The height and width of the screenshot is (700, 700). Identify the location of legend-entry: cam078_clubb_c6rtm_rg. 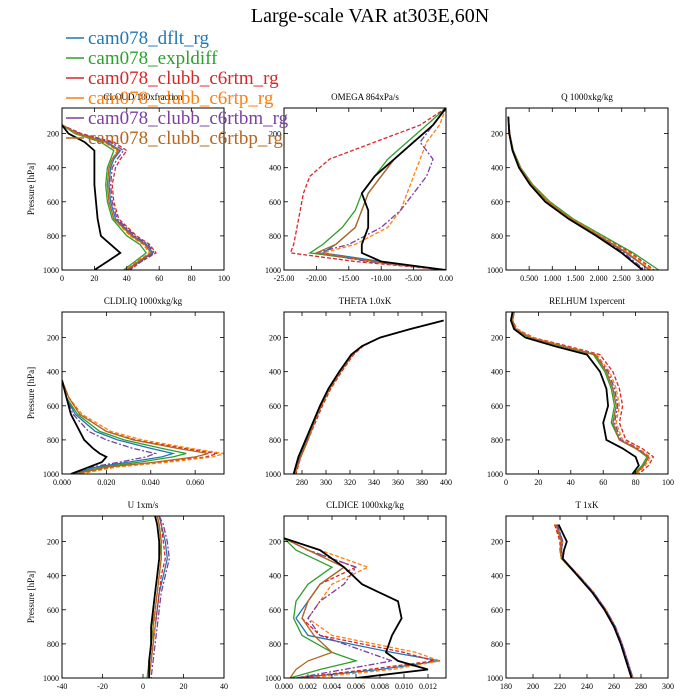
(183, 78).